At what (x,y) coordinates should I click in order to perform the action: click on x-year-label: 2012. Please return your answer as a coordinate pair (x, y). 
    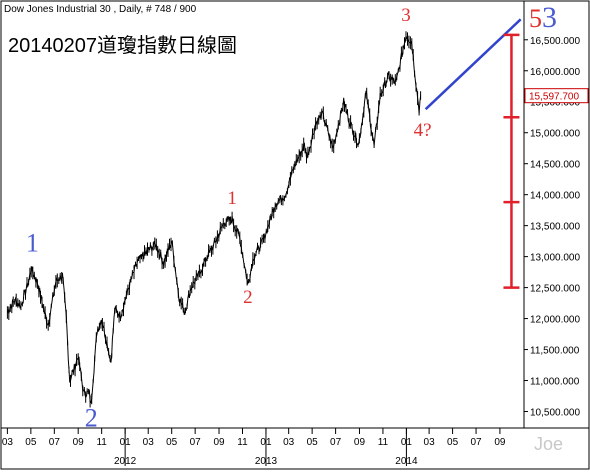
    Looking at the image, I should click on (125, 461).